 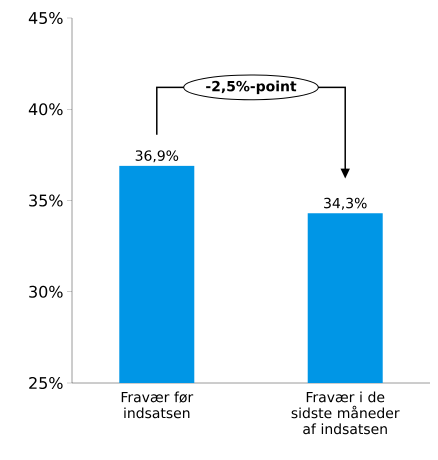 I want to click on y-tick-label: 25%, so click(x=46, y=383).